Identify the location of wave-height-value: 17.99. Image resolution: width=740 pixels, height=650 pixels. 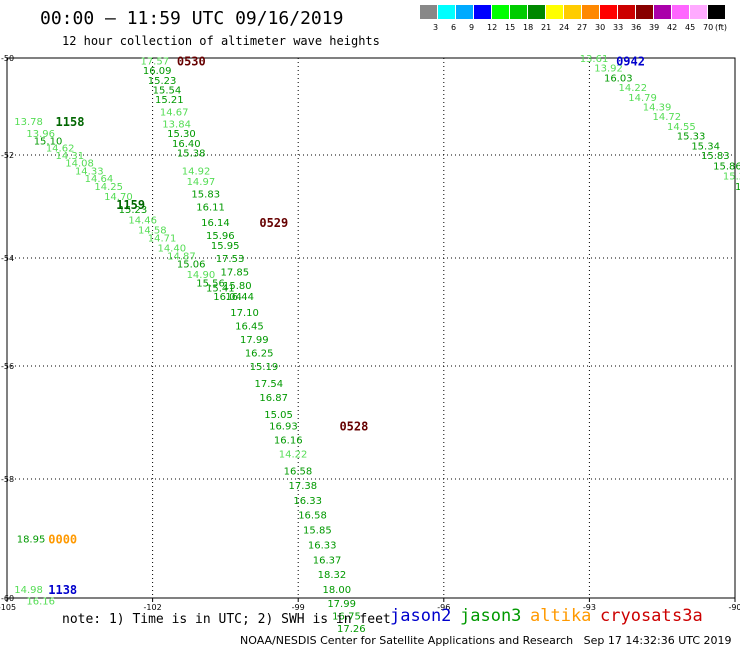
(341, 604).